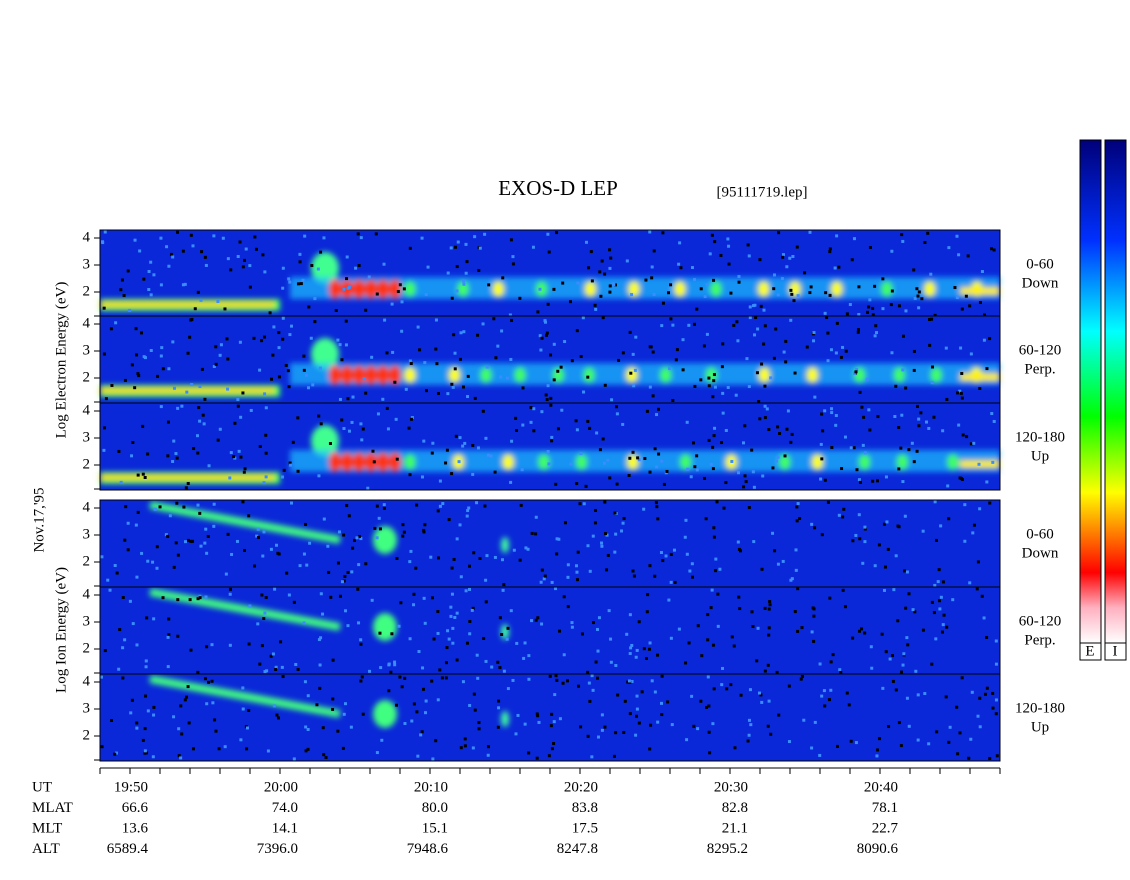 This screenshot has height=880, width=1130. I want to click on ephemeris-value: 20:10, so click(431, 787).